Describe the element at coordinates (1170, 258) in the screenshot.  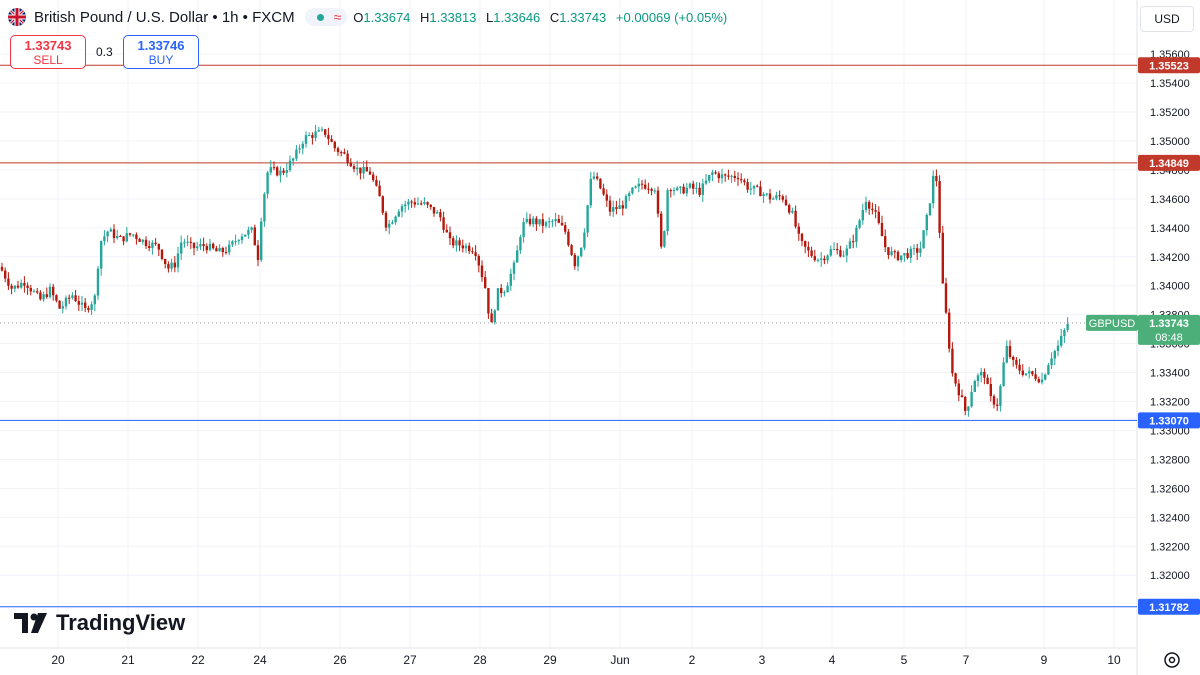
I see `price-tick-label: 1.34200` at that location.